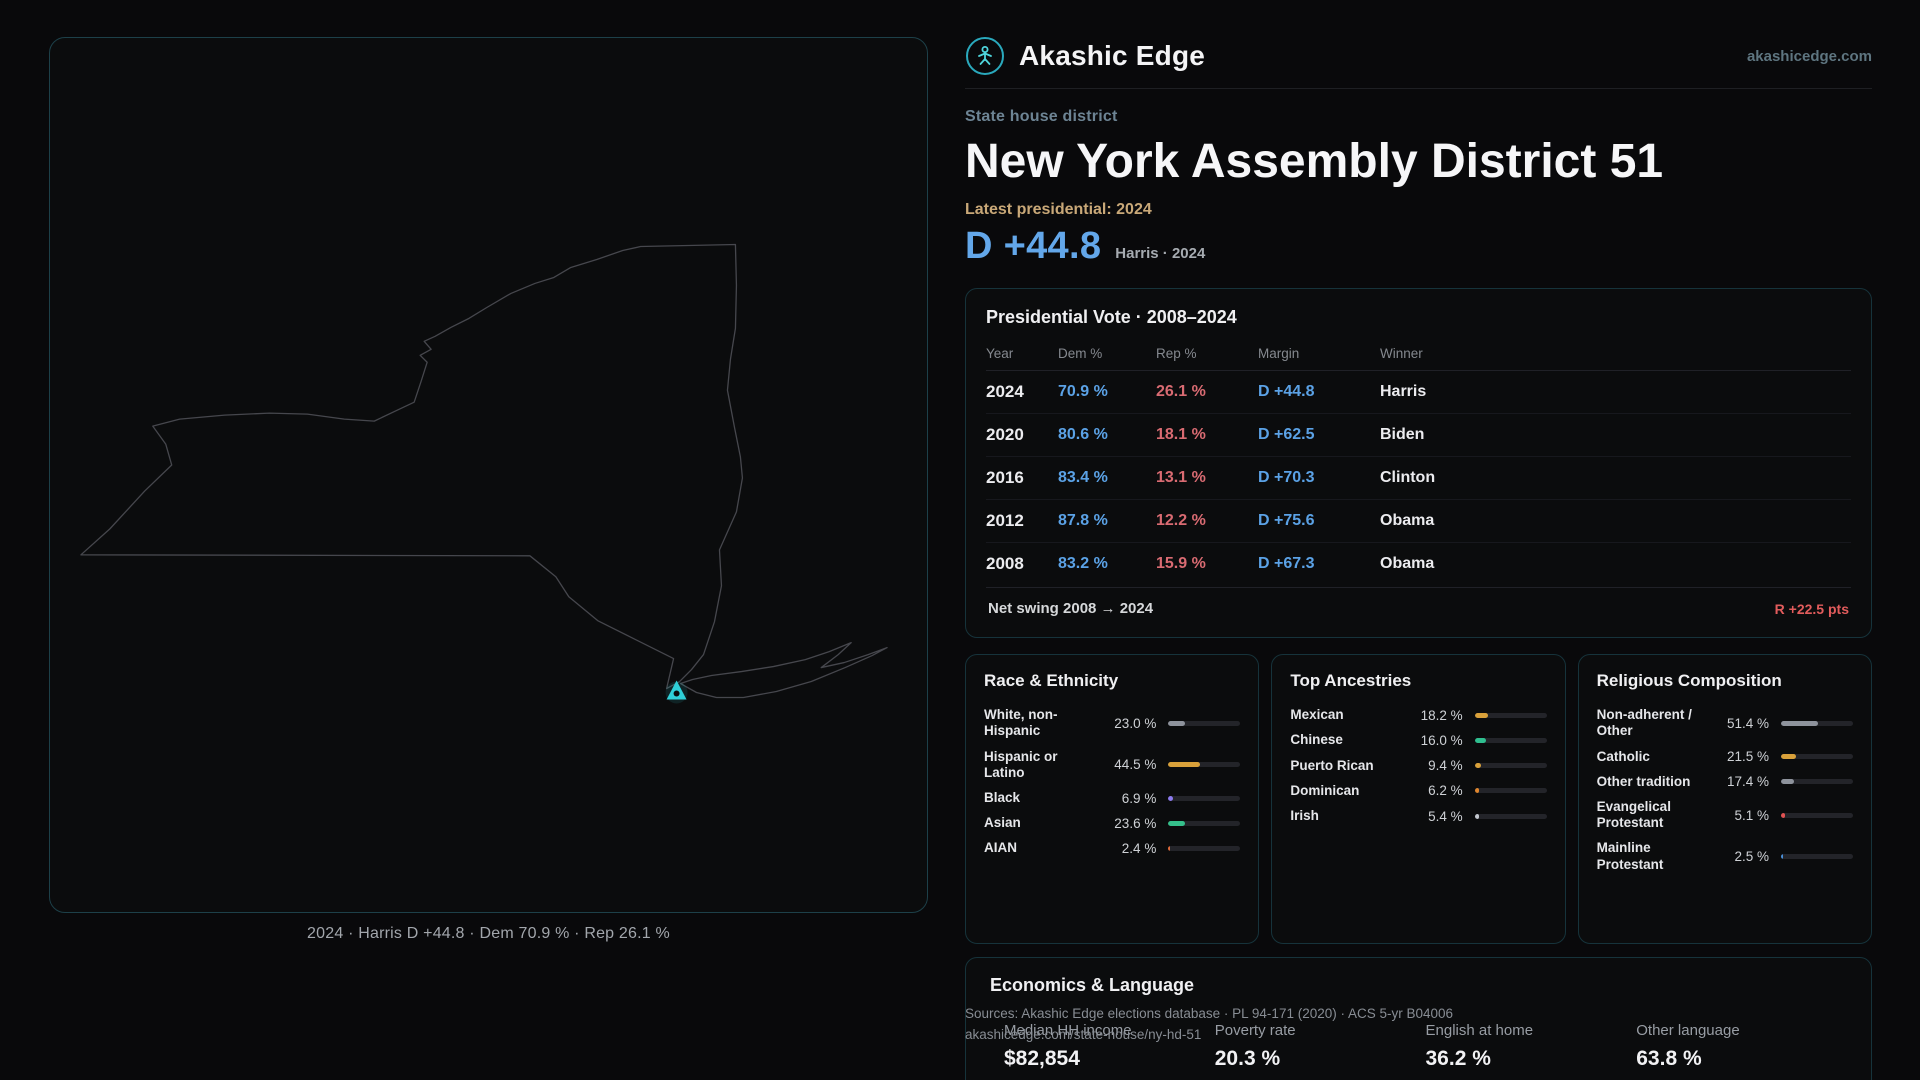  Describe the element at coordinates (1080, 353) in the screenshot. I see `col-header-dem: Dem %` at that location.